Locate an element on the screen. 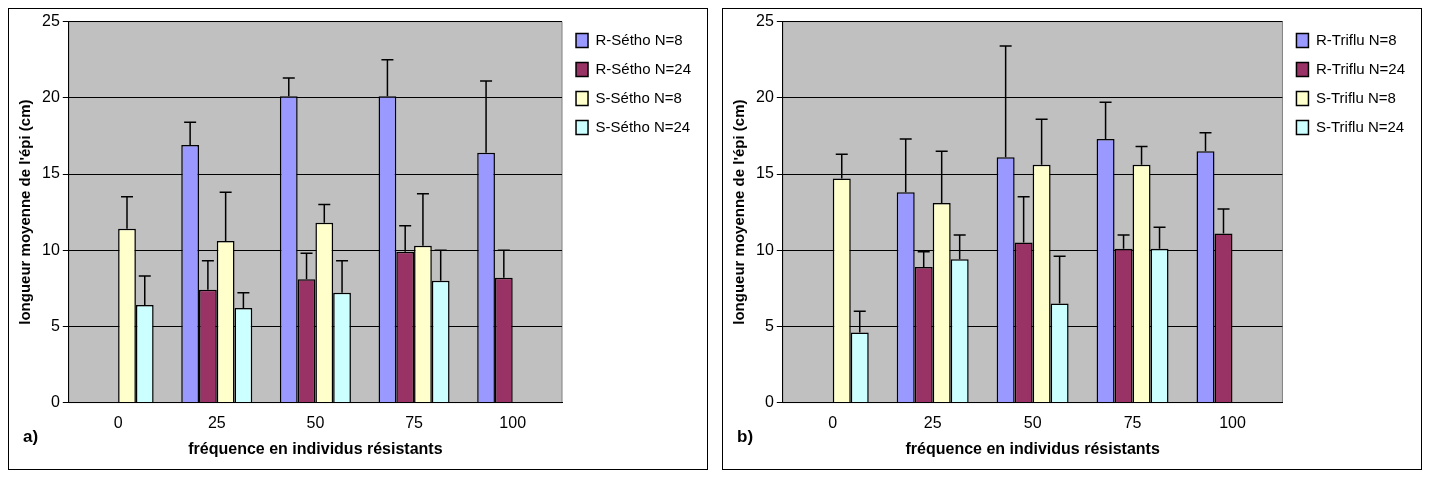 Image resolution: width=1434 pixels, height=482 pixels. legend-label: R-Sétho N=8 is located at coordinates (639, 39).